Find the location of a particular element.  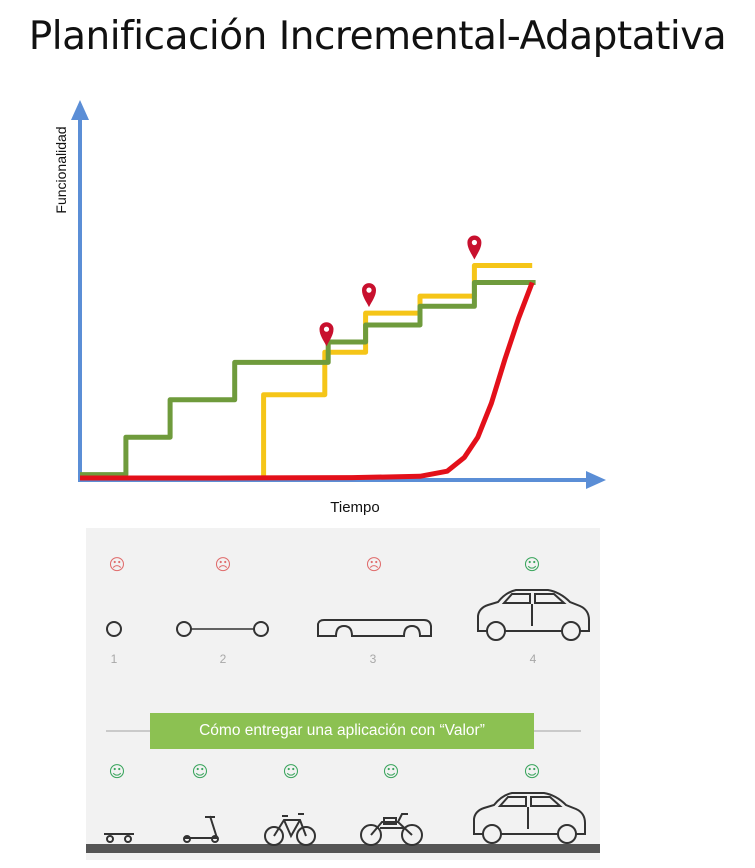

axle-drawing is located at coordinates (222, 629).